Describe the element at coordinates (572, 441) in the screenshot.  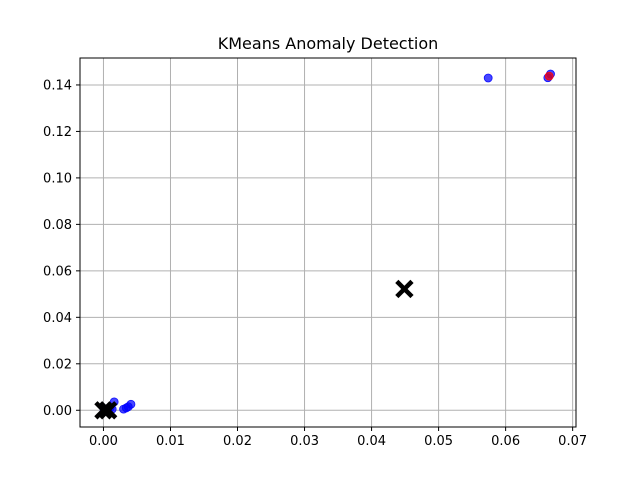
I see `x-tick-label: 0.07` at that location.